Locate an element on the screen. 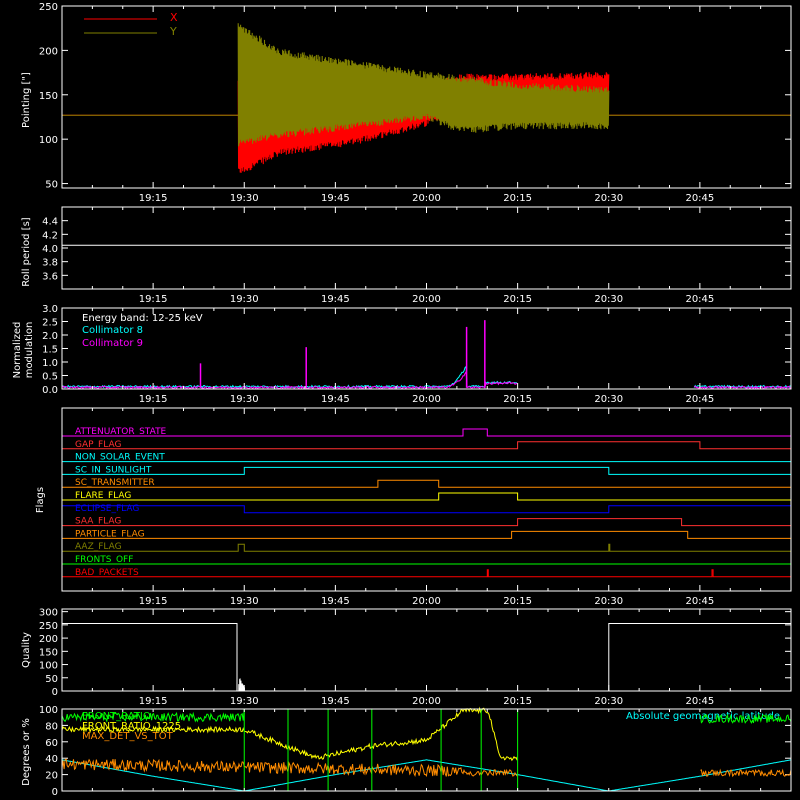  pointing-xtick-label: 20:15 is located at coordinates (517, 198).